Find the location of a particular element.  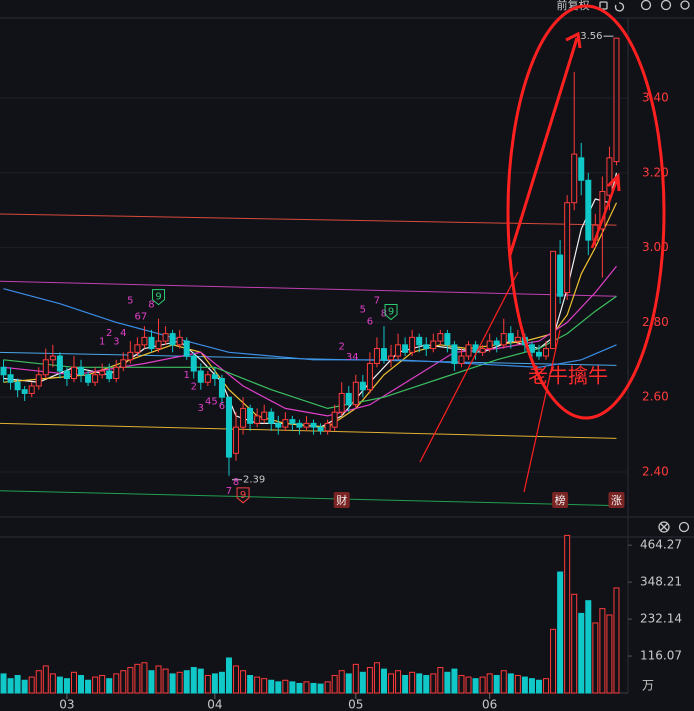

toolbar-label: 前复权 is located at coordinates (573, 6).